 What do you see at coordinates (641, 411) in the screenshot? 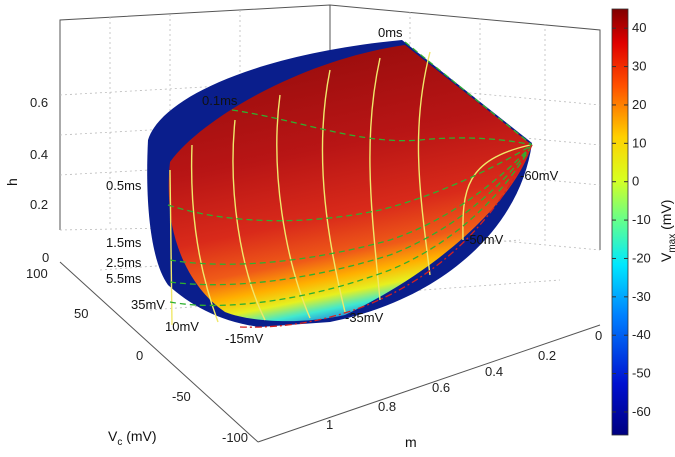
I see `colorbar-tick-label: -60` at bounding box center [641, 411].